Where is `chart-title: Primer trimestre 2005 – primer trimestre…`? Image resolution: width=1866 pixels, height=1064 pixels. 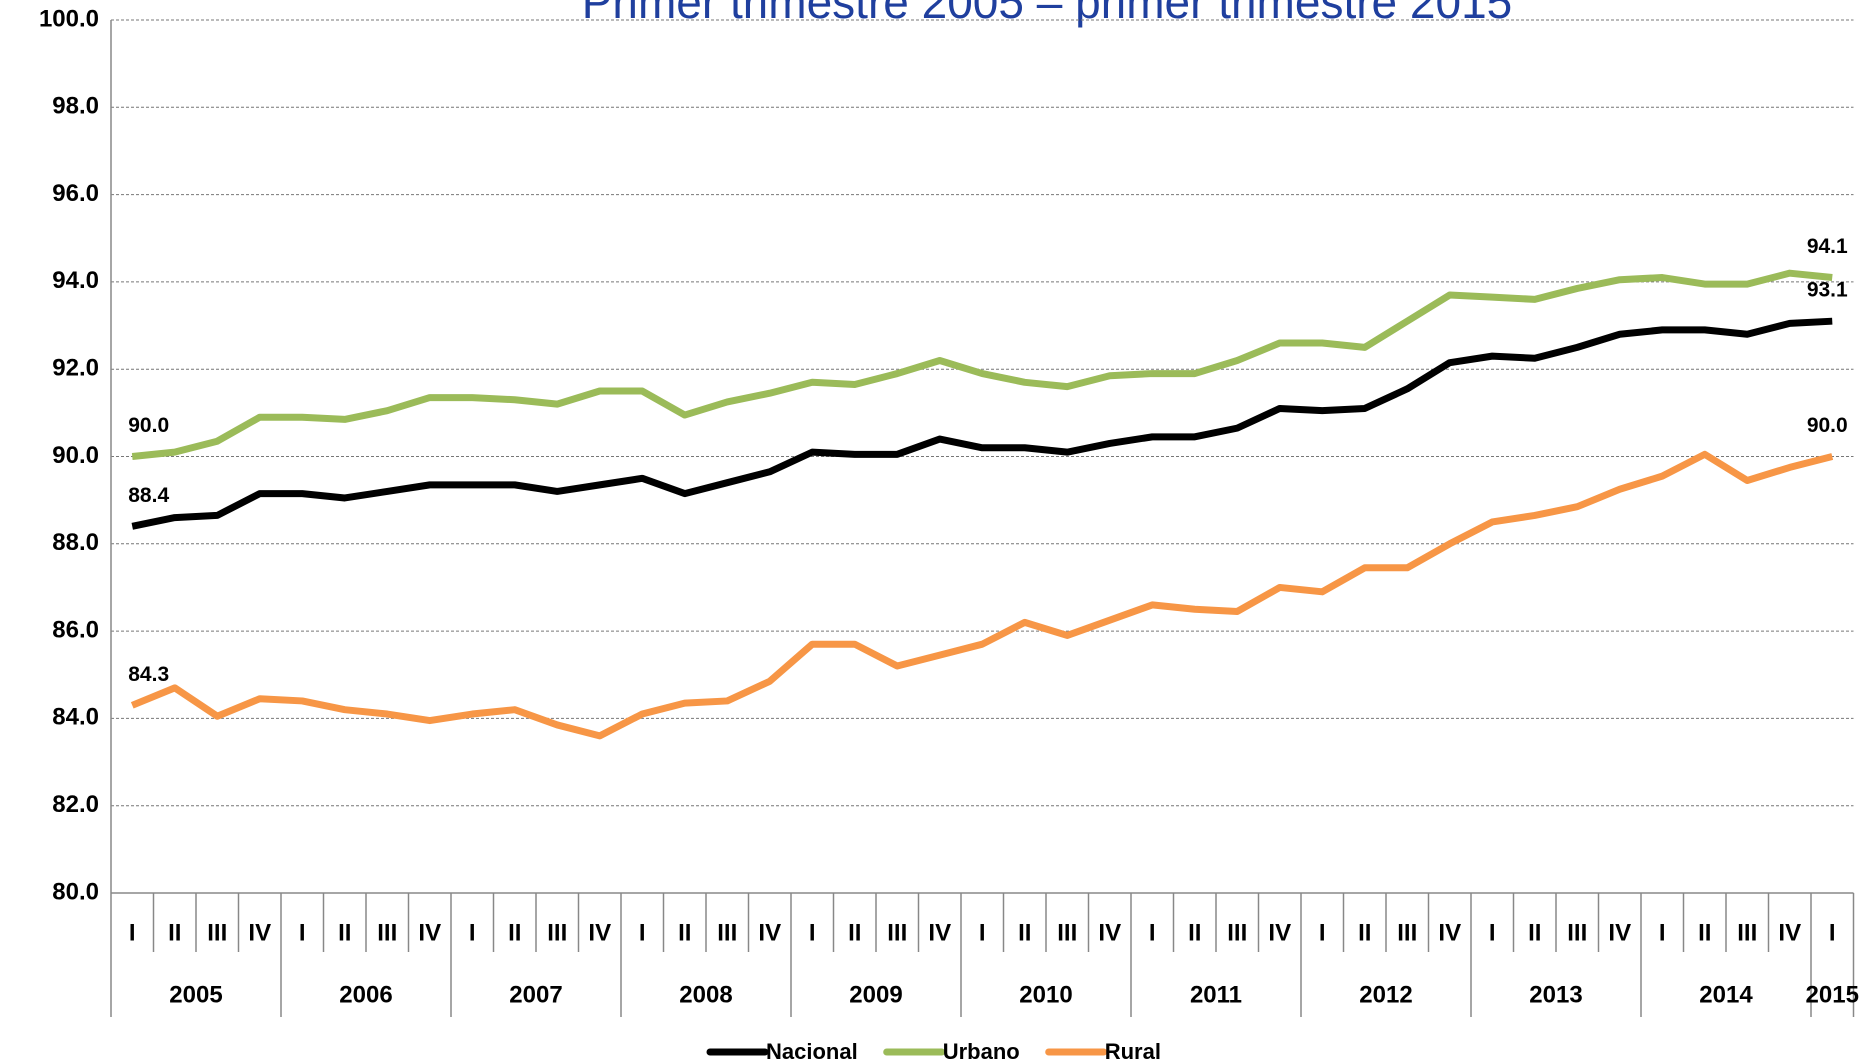
chart-title: Primer trimestre 2005 – primer trimestre… is located at coordinates (1047, 14).